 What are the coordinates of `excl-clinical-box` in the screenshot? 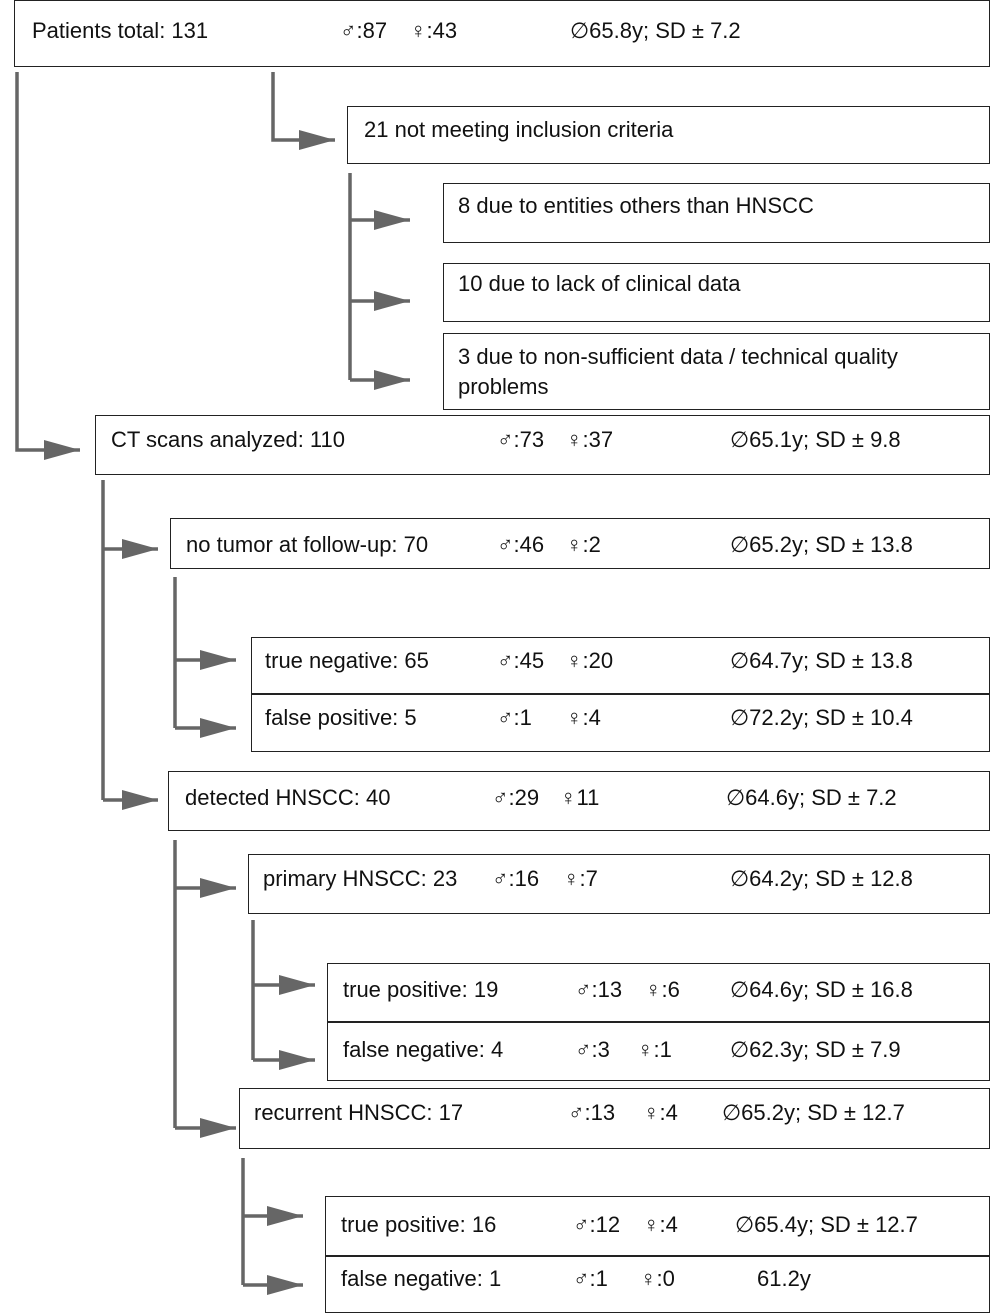 It's located at (716, 292).